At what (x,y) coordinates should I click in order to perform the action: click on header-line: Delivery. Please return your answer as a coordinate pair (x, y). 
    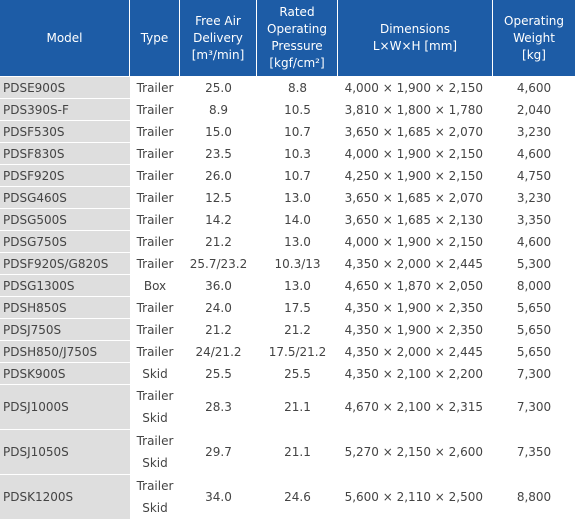
    Looking at the image, I should click on (218, 37).